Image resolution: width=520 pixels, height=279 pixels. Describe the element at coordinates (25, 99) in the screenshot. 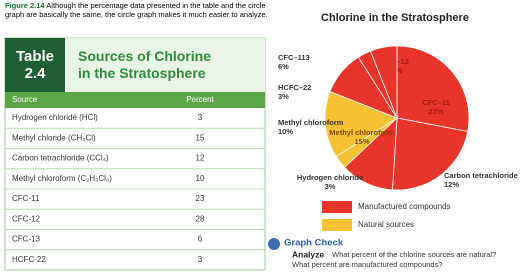

I see `column-header: Source` at that location.